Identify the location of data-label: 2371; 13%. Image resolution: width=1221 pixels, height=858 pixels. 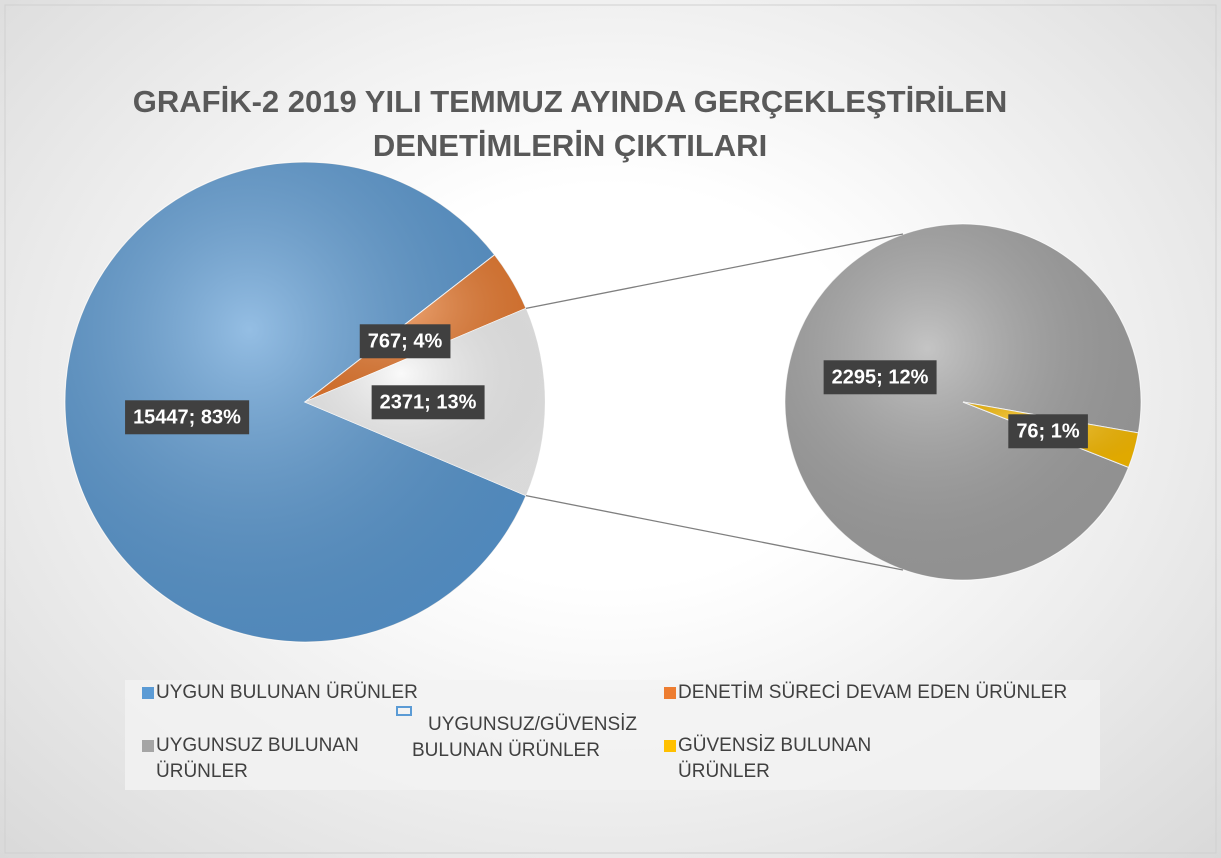
(428, 402).